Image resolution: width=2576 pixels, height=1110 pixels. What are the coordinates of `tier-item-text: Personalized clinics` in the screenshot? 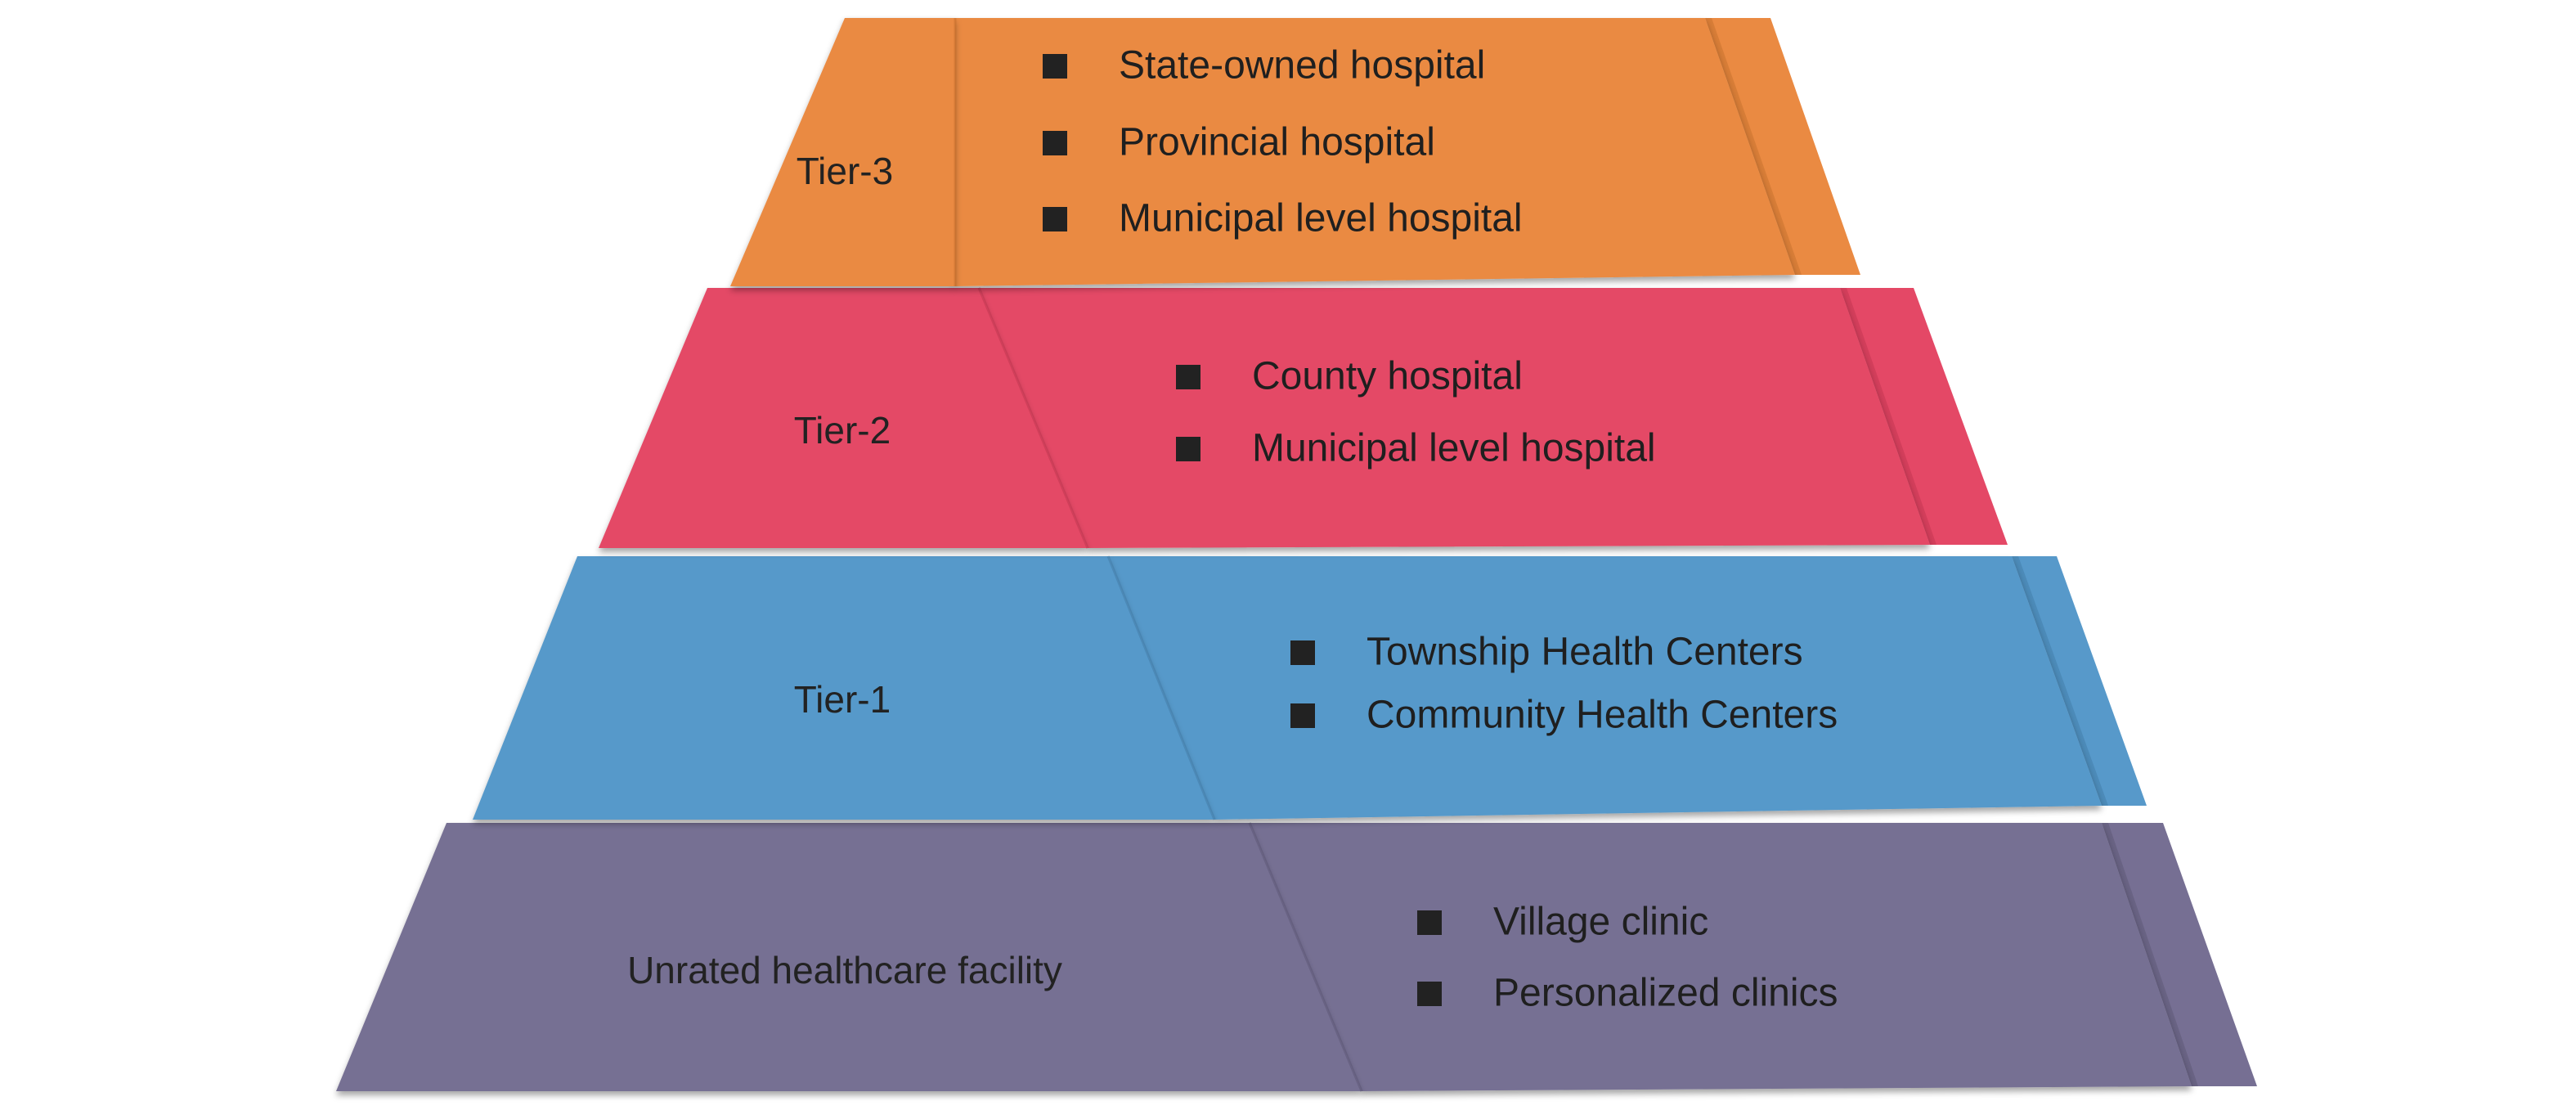 It's located at (1666, 994).